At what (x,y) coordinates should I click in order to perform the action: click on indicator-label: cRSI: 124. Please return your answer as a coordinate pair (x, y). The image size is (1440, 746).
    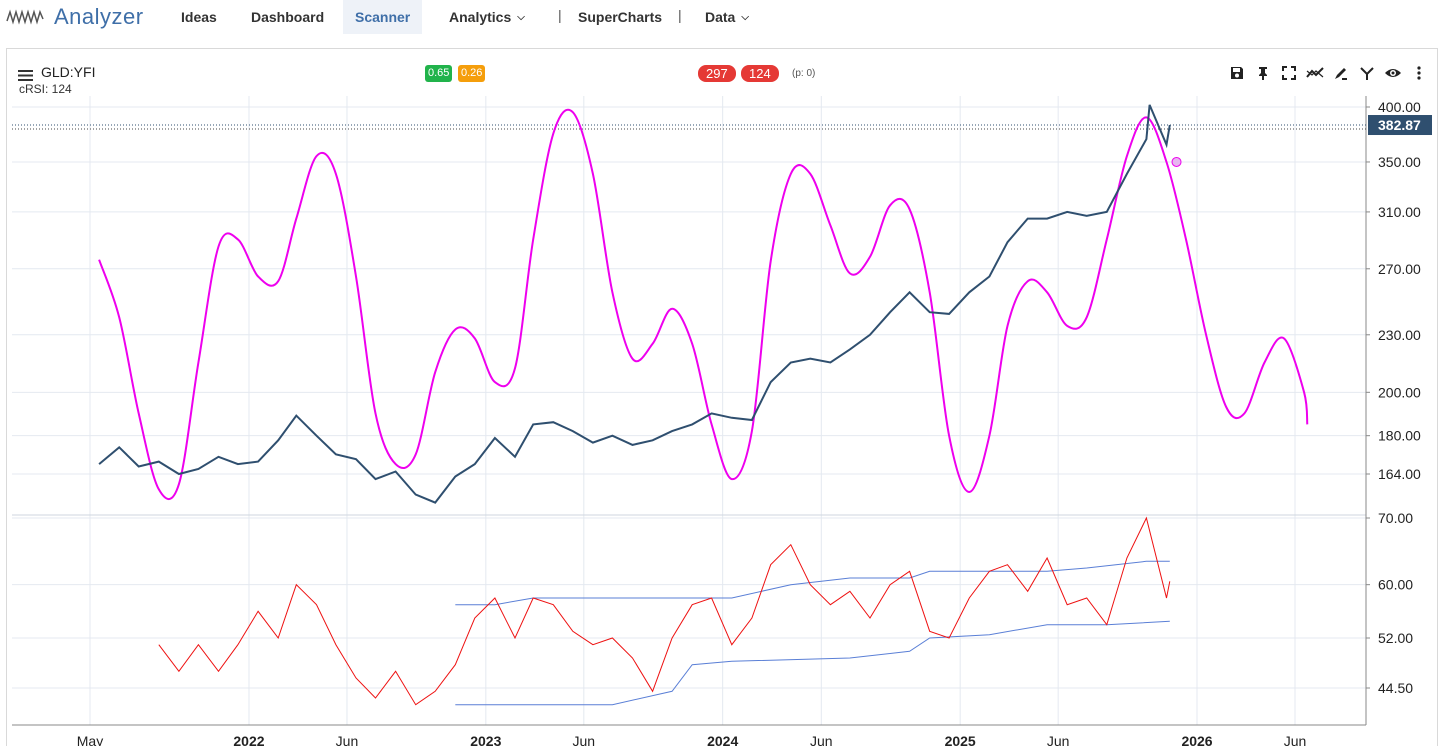
    Looking at the image, I should click on (45, 89).